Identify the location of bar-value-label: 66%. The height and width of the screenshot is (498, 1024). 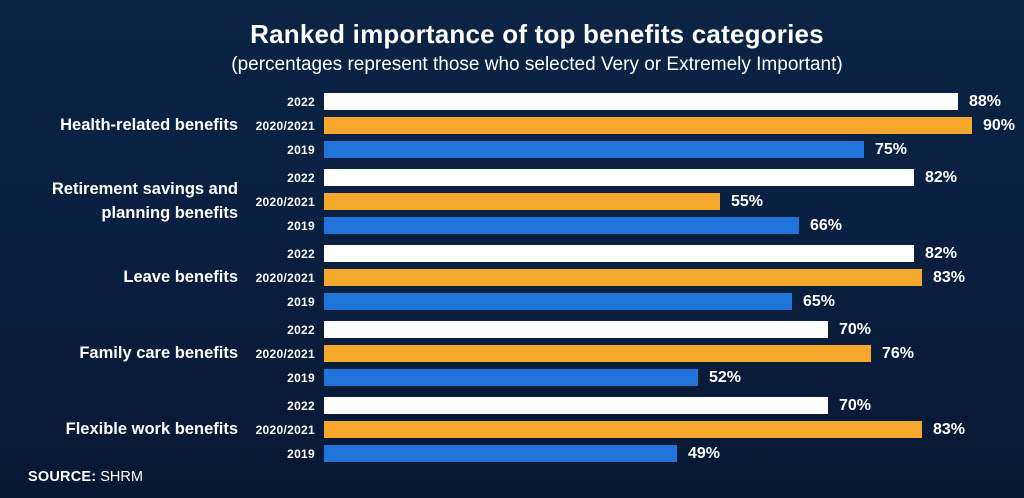
(826, 225).